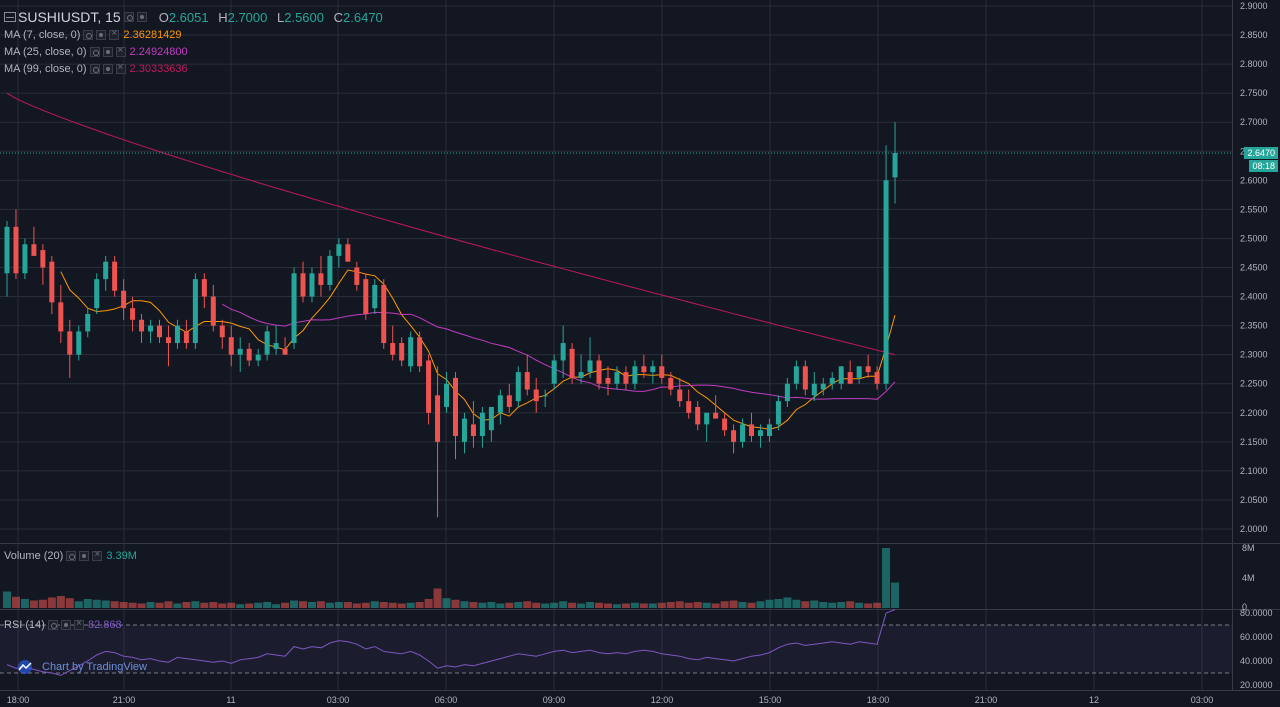  Describe the element at coordinates (1254, 326) in the screenshot. I see `price-tick-label: 2.3500` at that location.